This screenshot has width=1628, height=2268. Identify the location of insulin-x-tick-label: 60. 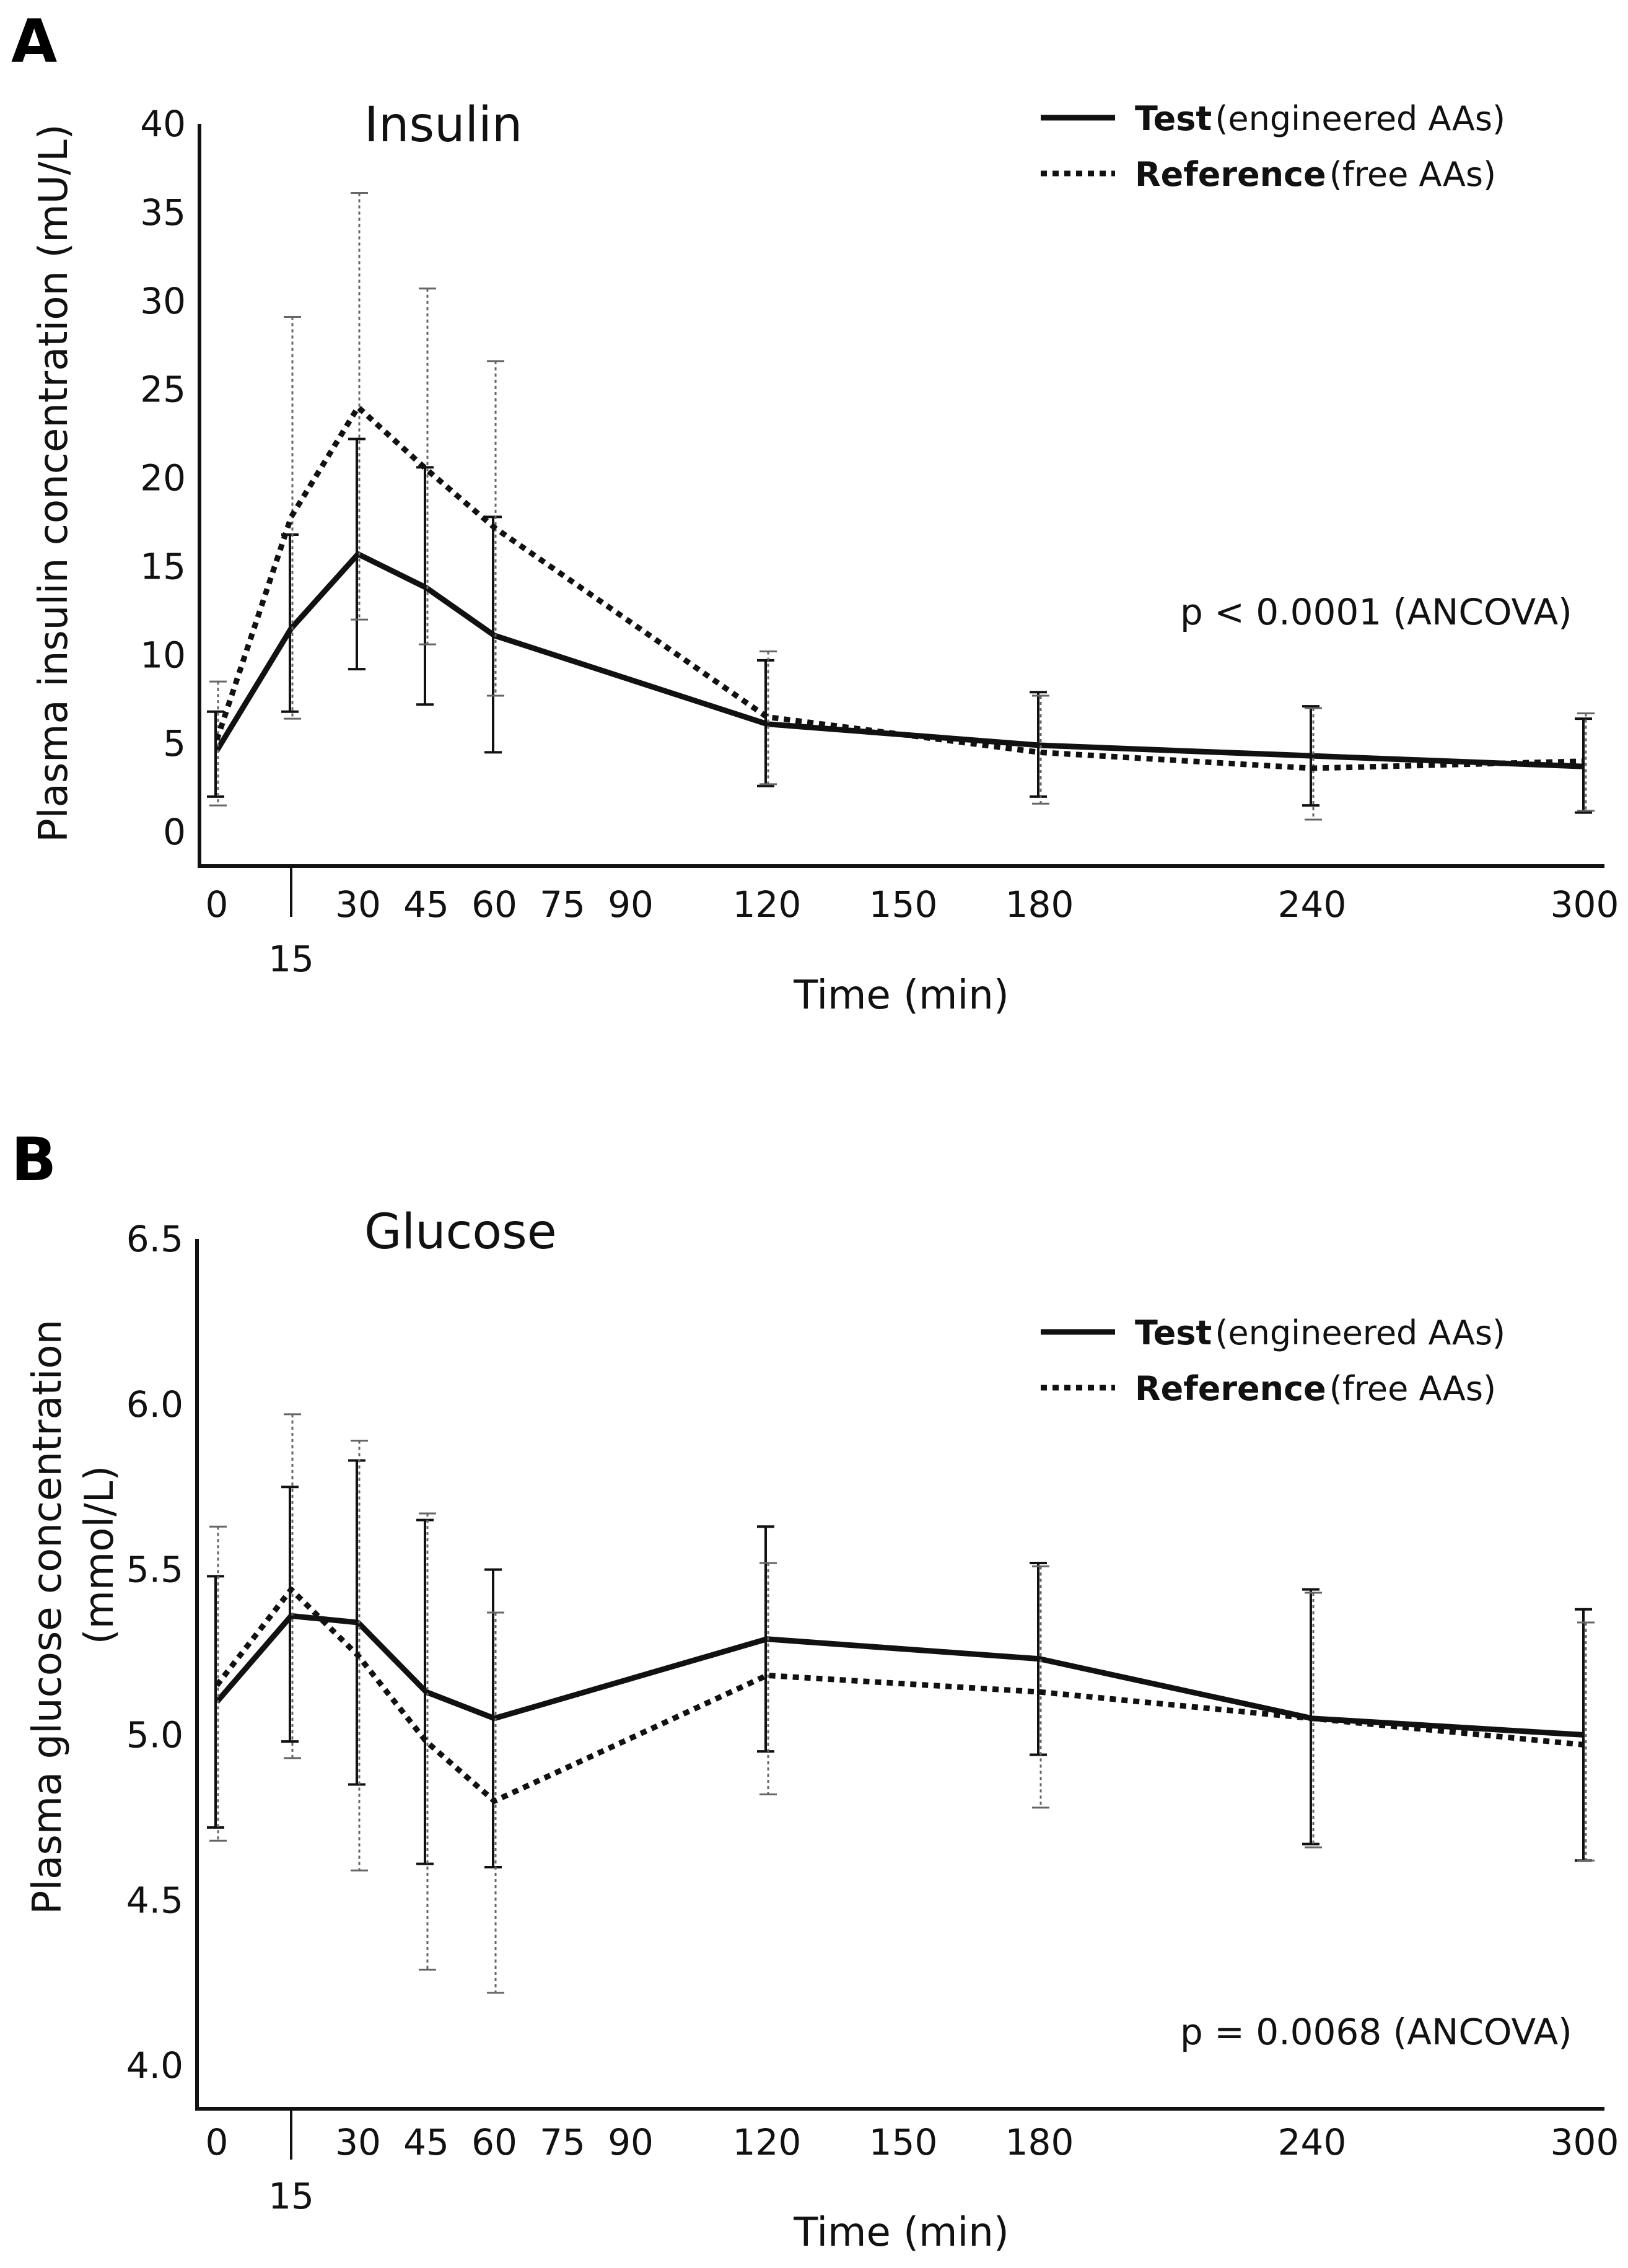
(494, 905).